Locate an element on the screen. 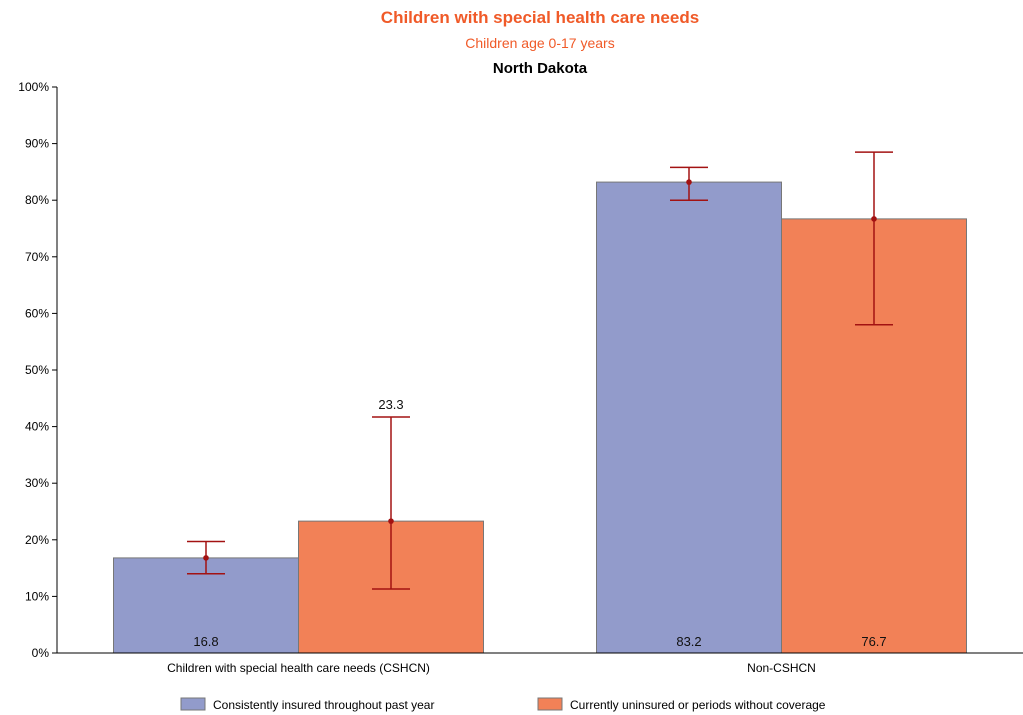 This screenshot has height=715, width=1023. bar is located at coordinates (689, 417).